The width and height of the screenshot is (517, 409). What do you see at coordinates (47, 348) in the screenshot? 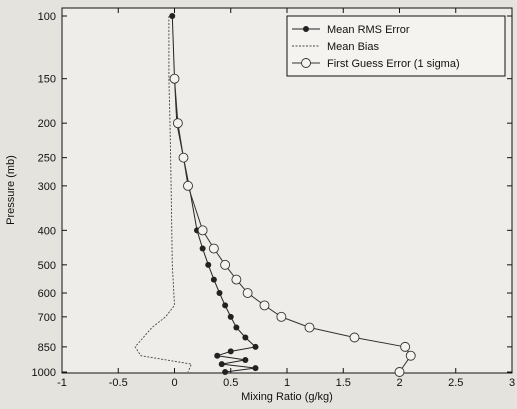
I see `y-tick-label: 850` at bounding box center [47, 348].